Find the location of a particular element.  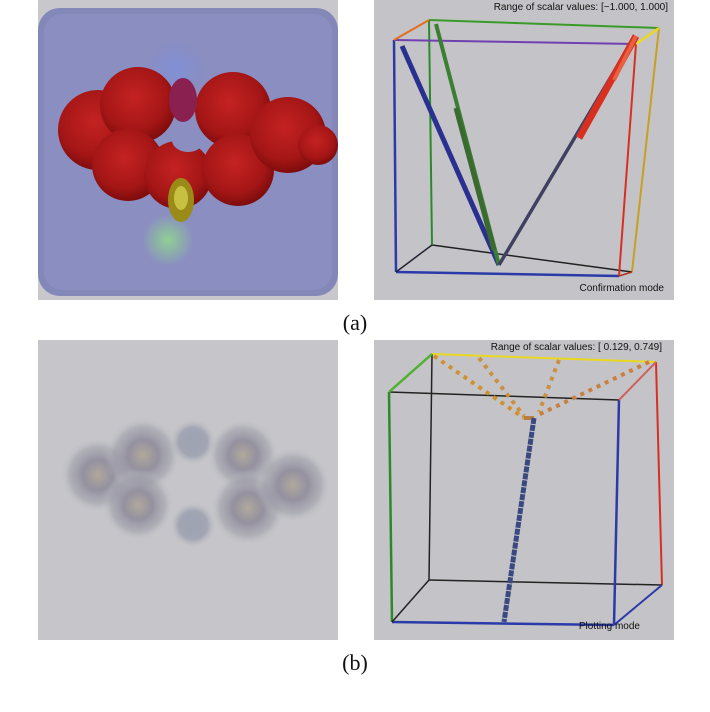

range-overlay-a: Range of scalar values: [−1.000, 1.000] is located at coordinates (581, 7).